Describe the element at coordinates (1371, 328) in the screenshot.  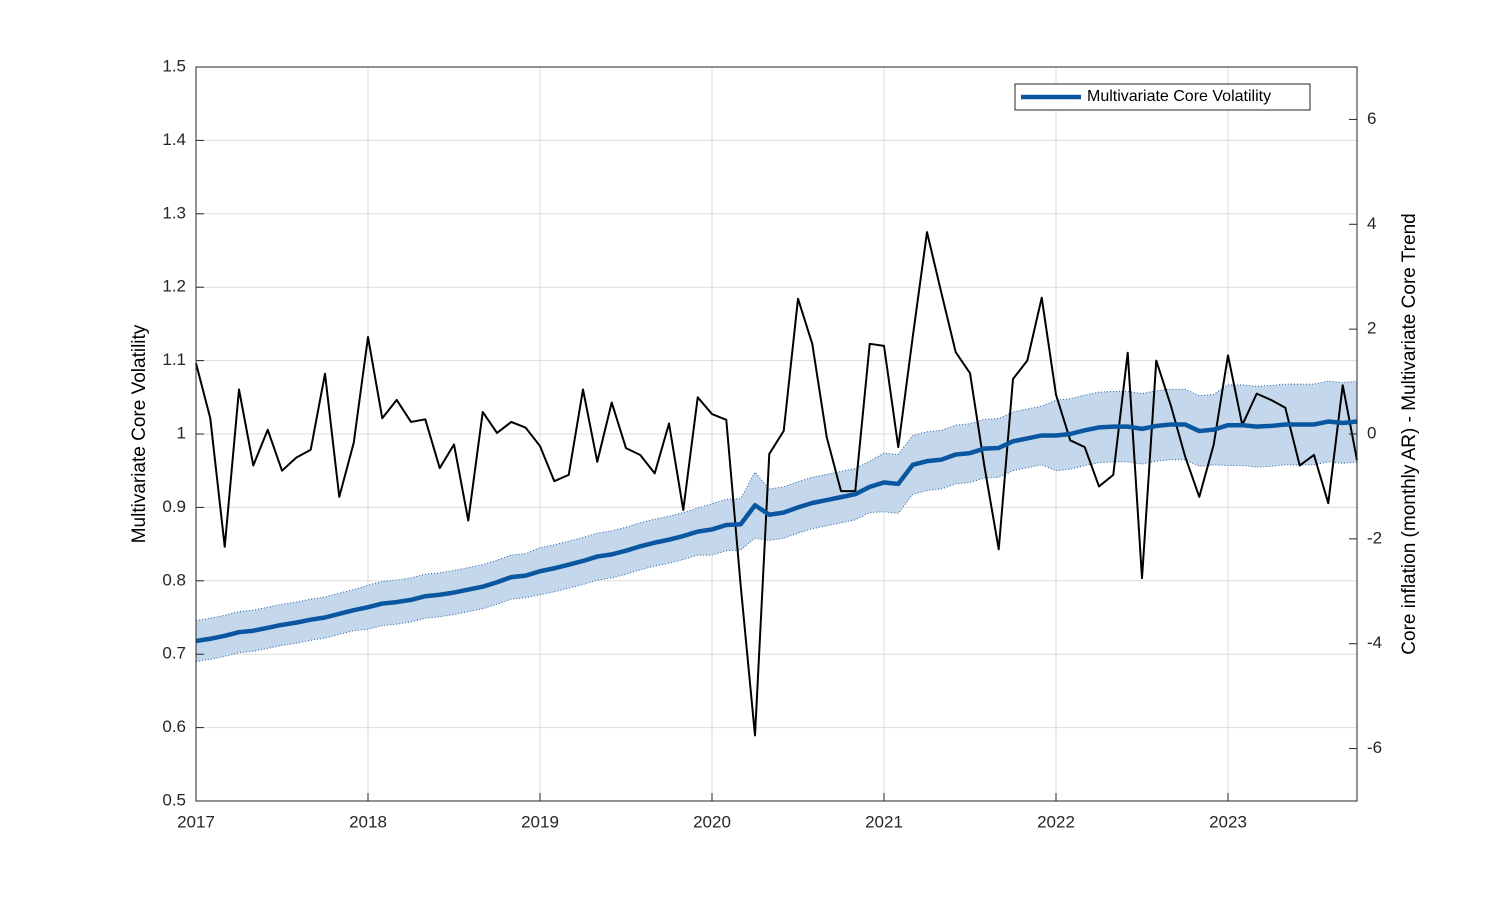
I see `y2-tick-label: 2` at that location.